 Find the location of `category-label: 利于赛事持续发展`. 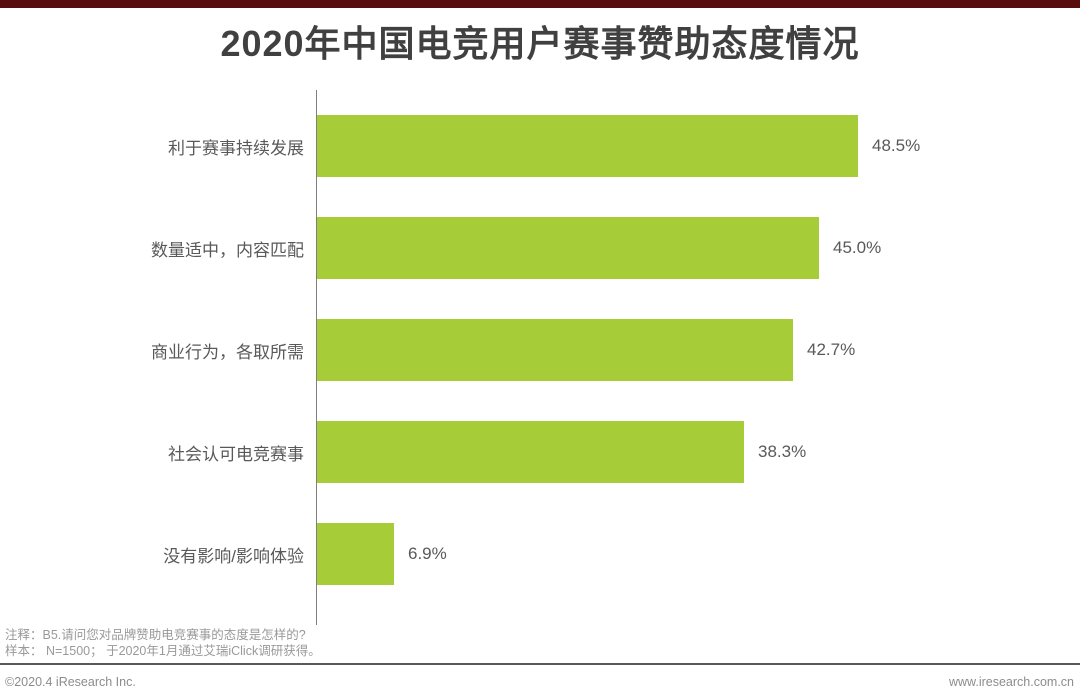

category-label: 利于赛事持续发展 is located at coordinates (236, 148).